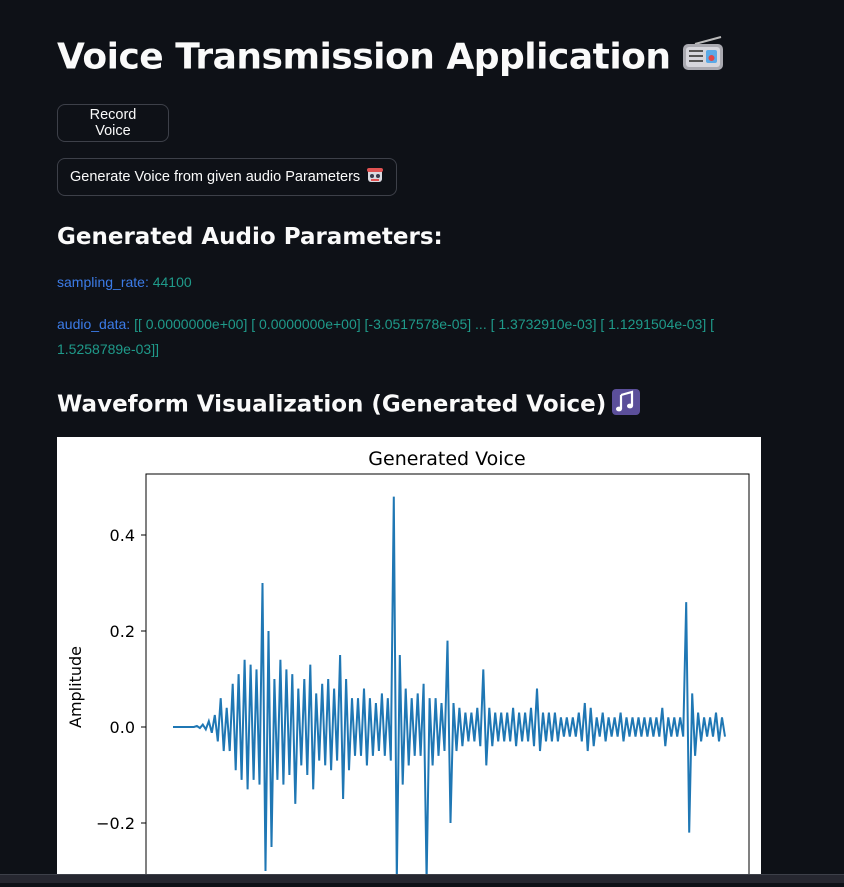 The height and width of the screenshot is (887, 844). I want to click on page-title: Voice Transmission Application, so click(391, 58).